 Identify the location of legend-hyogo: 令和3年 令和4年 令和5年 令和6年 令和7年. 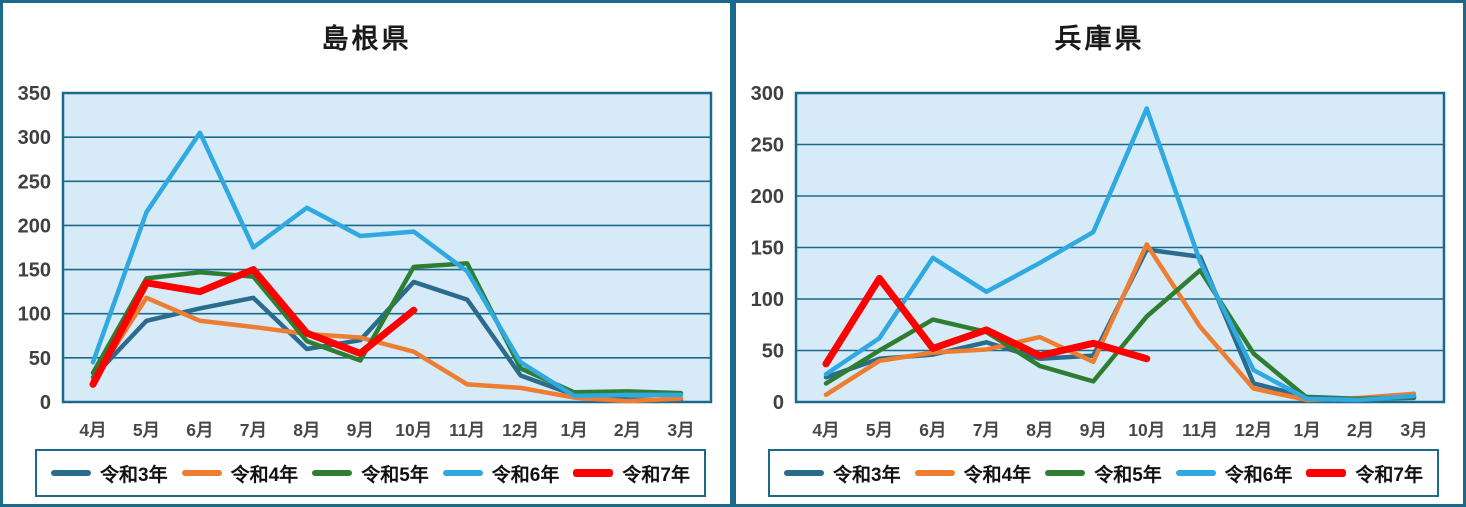
(1103, 473).